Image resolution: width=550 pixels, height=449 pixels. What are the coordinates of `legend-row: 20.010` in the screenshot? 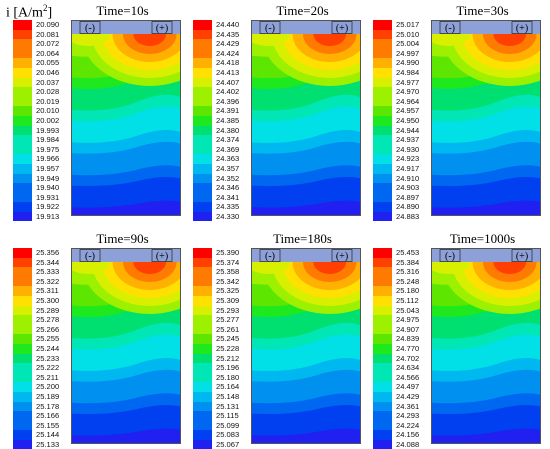 It's located at (42, 111).